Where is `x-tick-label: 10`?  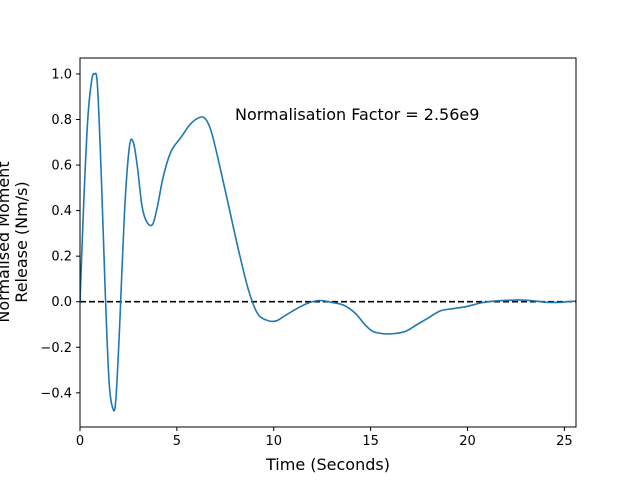 x-tick-label: 10 is located at coordinates (273, 441).